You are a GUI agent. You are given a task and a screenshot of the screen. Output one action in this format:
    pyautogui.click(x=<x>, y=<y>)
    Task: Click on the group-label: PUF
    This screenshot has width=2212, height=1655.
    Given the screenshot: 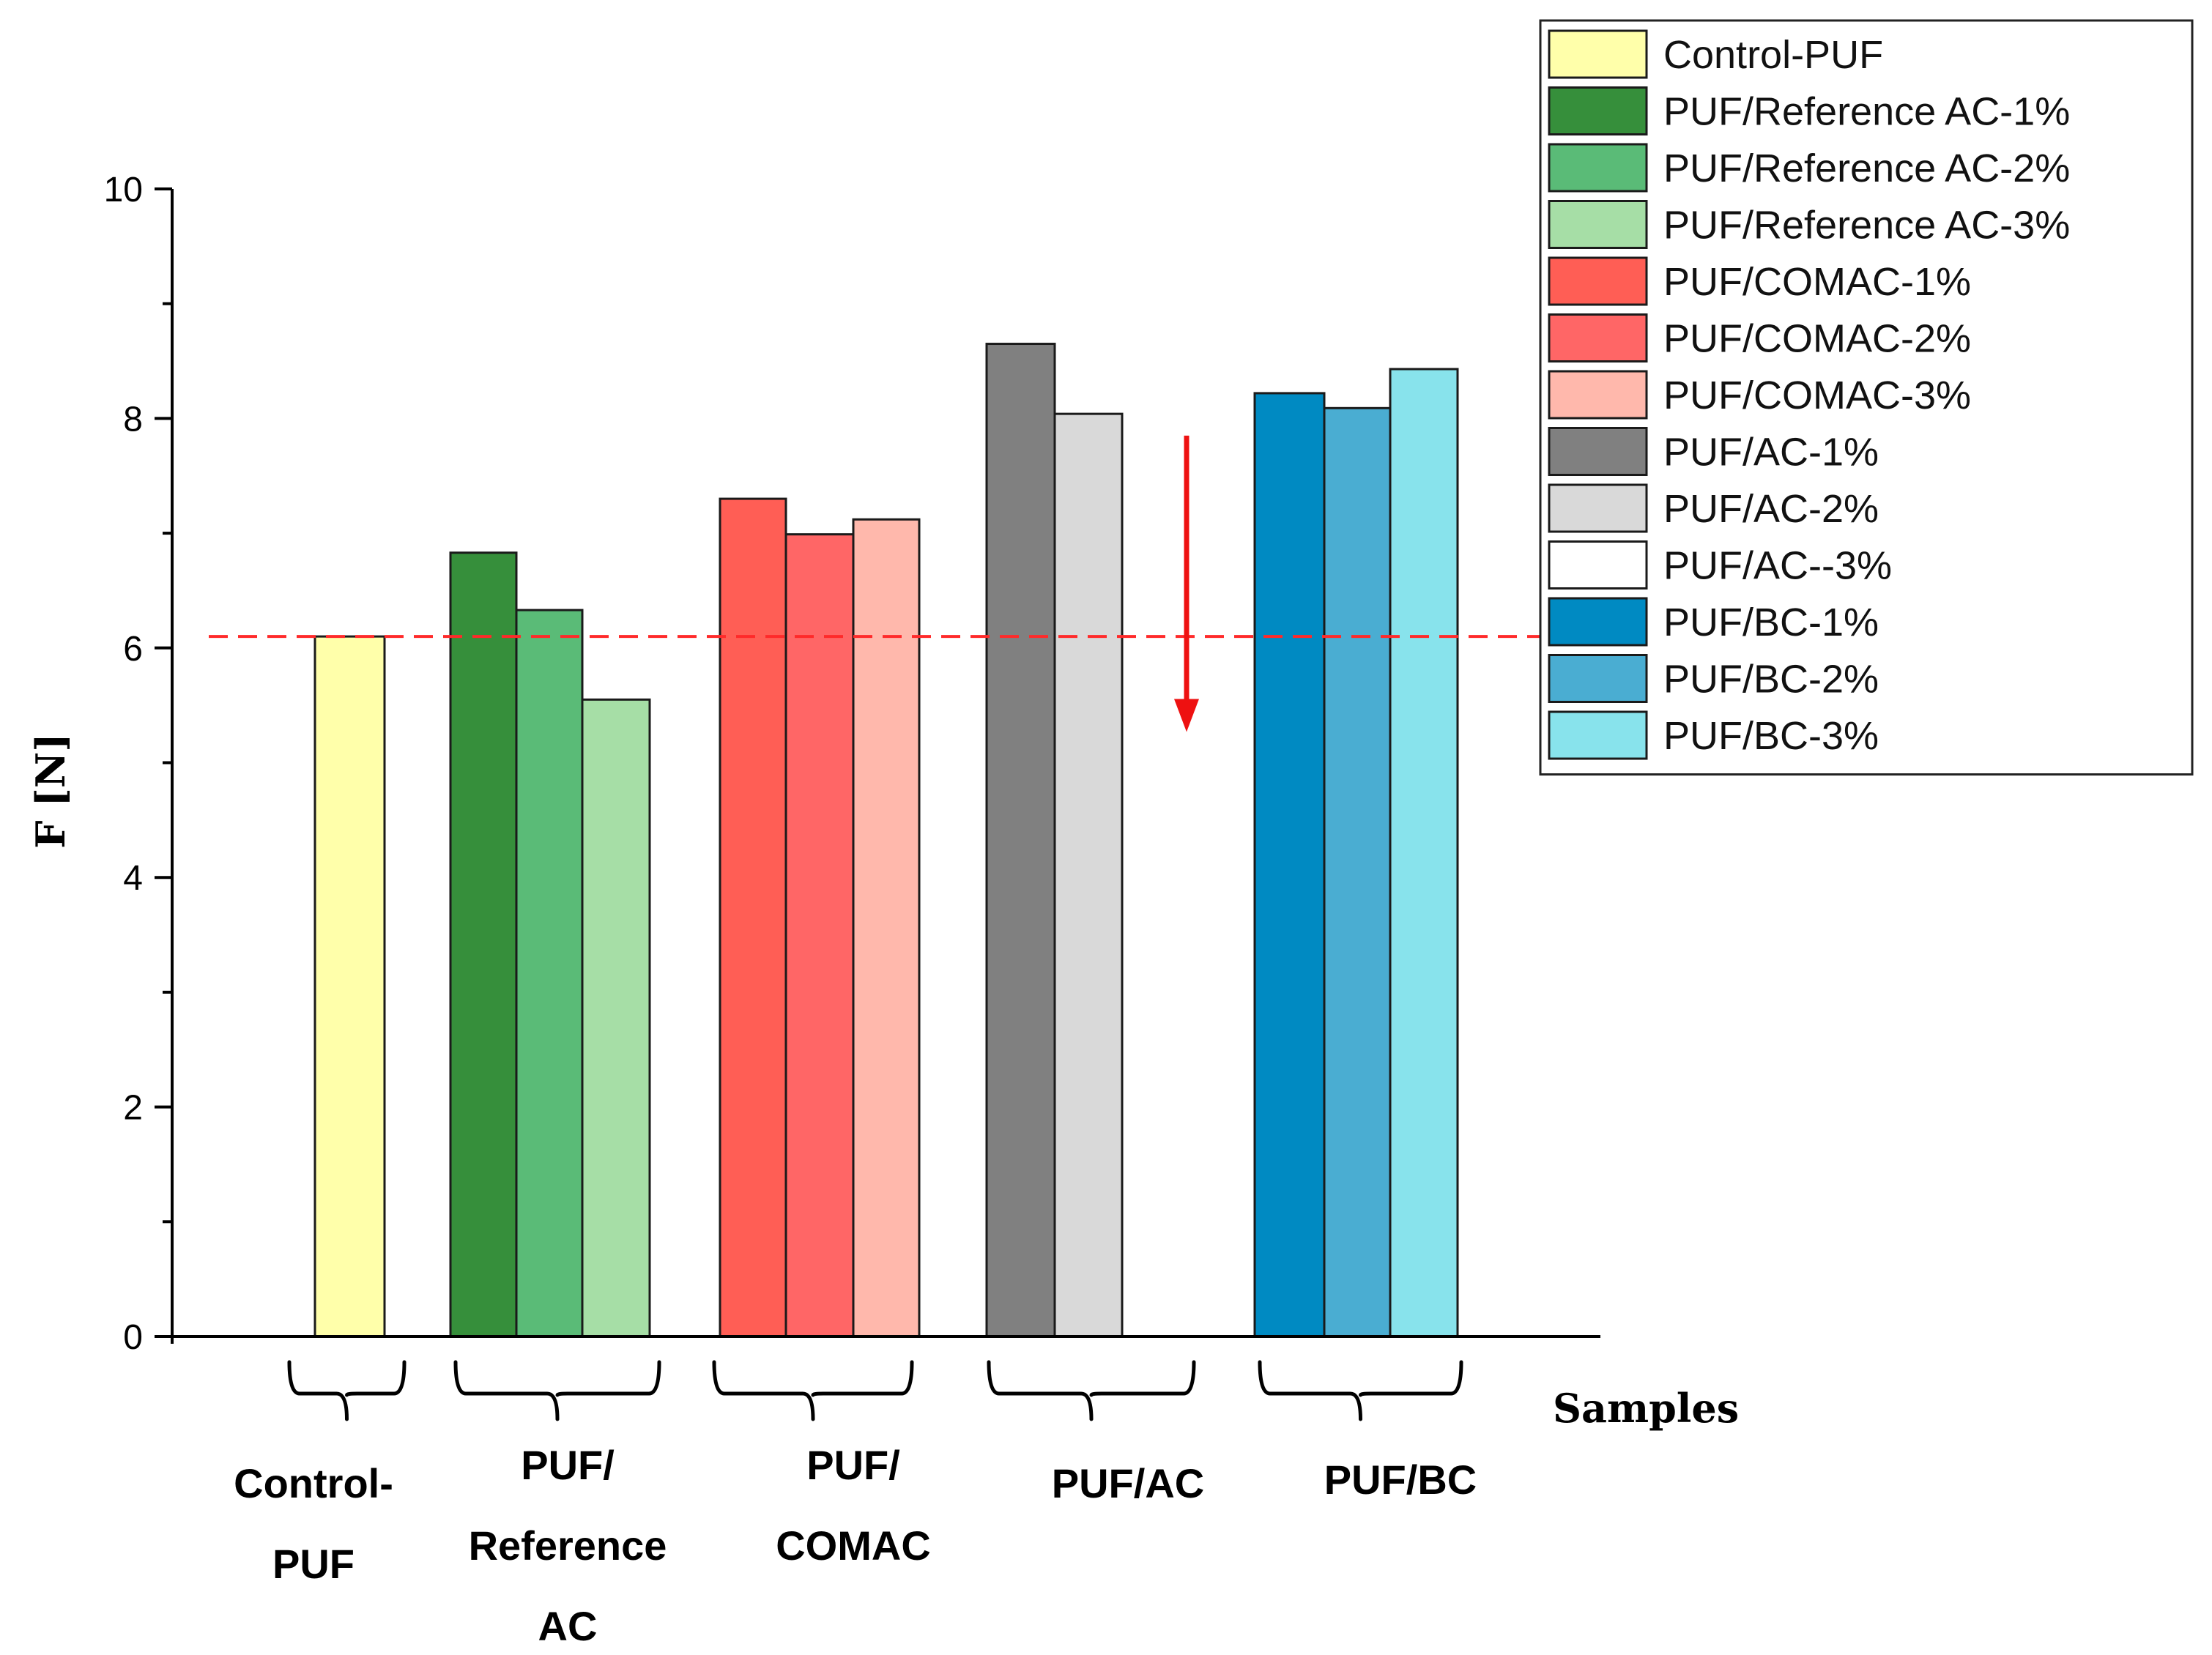 What is the action you would take?
    pyautogui.click(x=313, y=1564)
    